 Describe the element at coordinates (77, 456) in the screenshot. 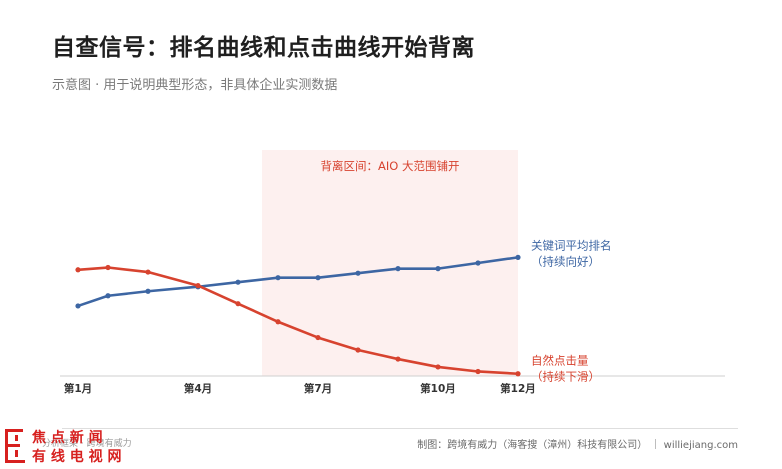

I see `logo-text-bottom: 有 线 电 视 网` at that location.